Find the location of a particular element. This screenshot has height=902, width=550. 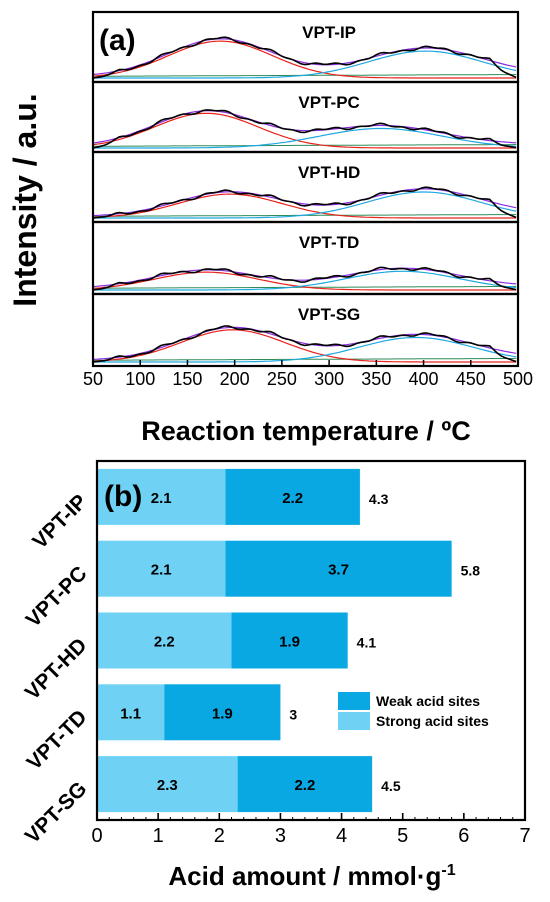

label-total-VPT-PC: 5.8 is located at coordinates (471, 571).